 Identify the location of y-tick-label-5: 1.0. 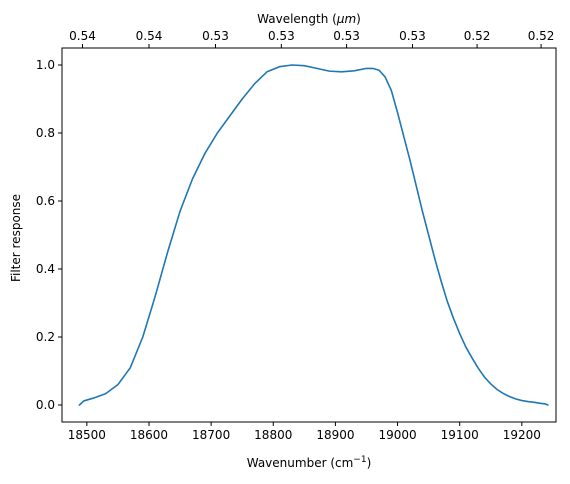
(45, 65).